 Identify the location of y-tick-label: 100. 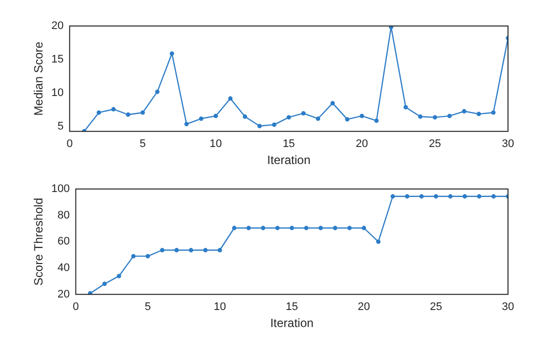
(60, 189).